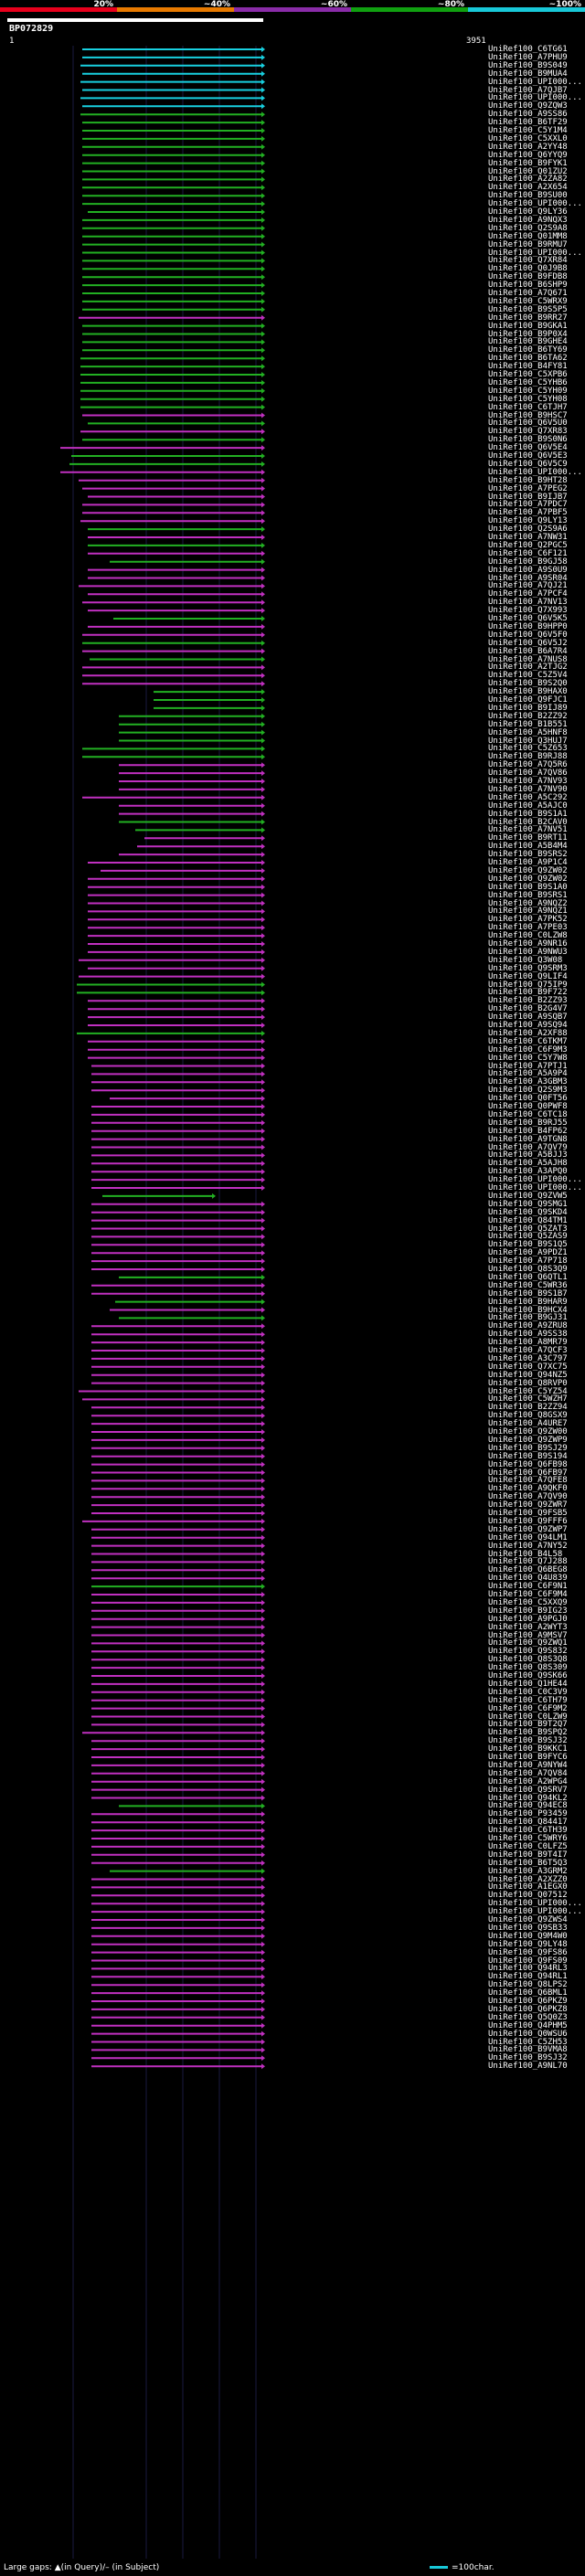  I want to click on hit-id: UniRef100_A7P718, so click(528, 1261).